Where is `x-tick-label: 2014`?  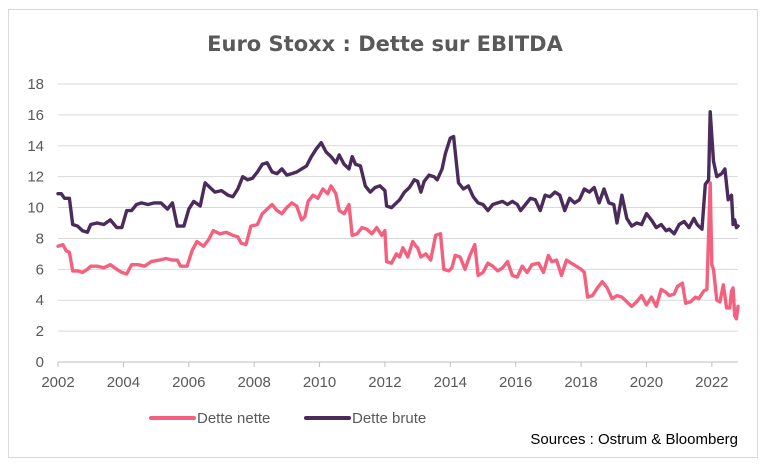 x-tick-label: 2014 is located at coordinates (450, 382).